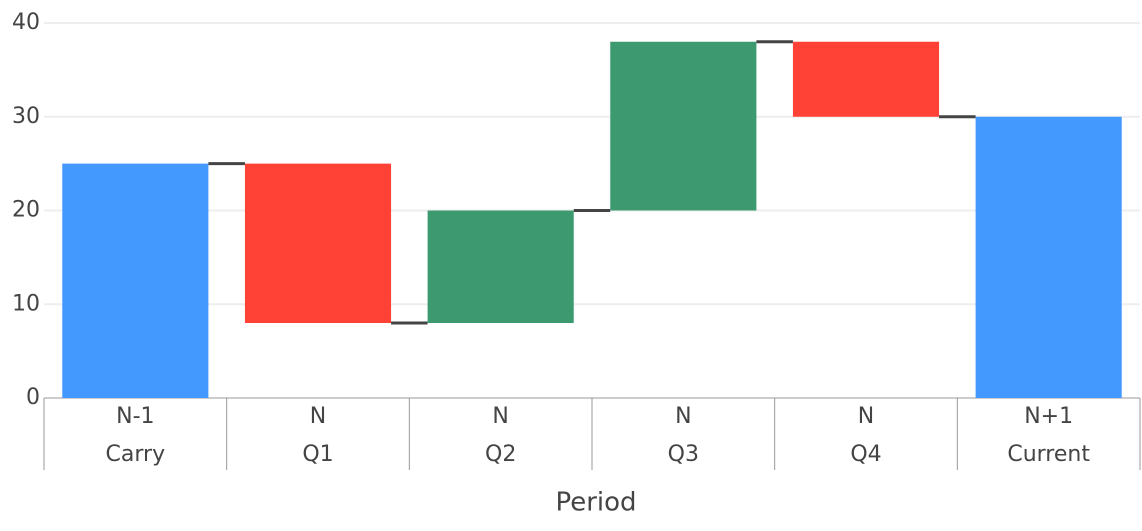 The width and height of the screenshot is (1142, 531). Describe the element at coordinates (26, 22) in the screenshot. I see `y-tick-label: 40` at that location.